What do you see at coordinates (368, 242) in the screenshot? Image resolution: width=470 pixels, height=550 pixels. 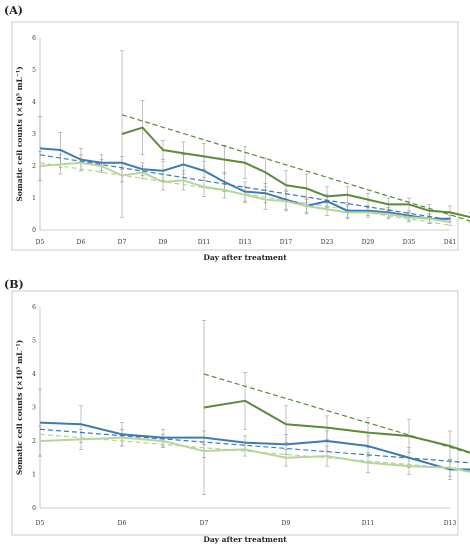 I see `x-tick-label: D29` at bounding box center [368, 242].